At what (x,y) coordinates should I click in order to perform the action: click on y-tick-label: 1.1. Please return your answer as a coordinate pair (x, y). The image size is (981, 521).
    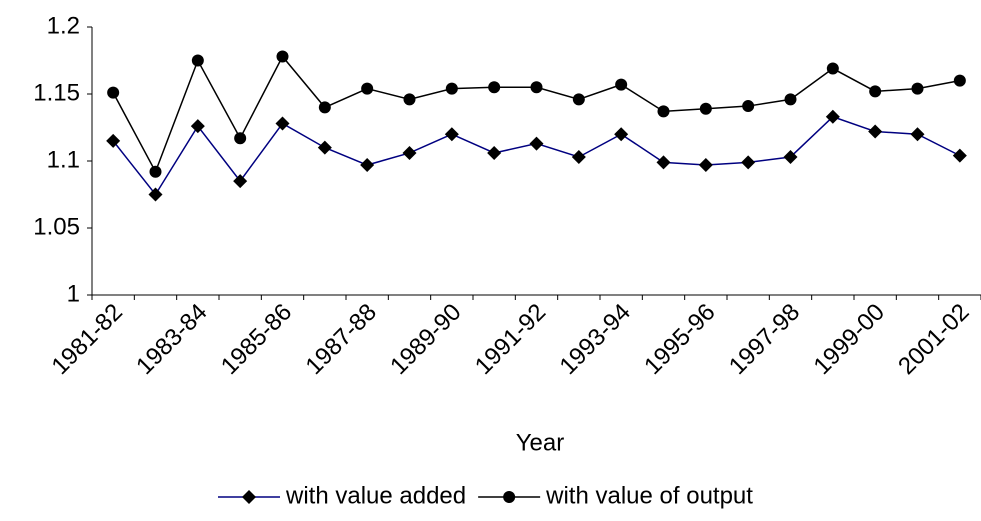
    Looking at the image, I should click on (63, 159).